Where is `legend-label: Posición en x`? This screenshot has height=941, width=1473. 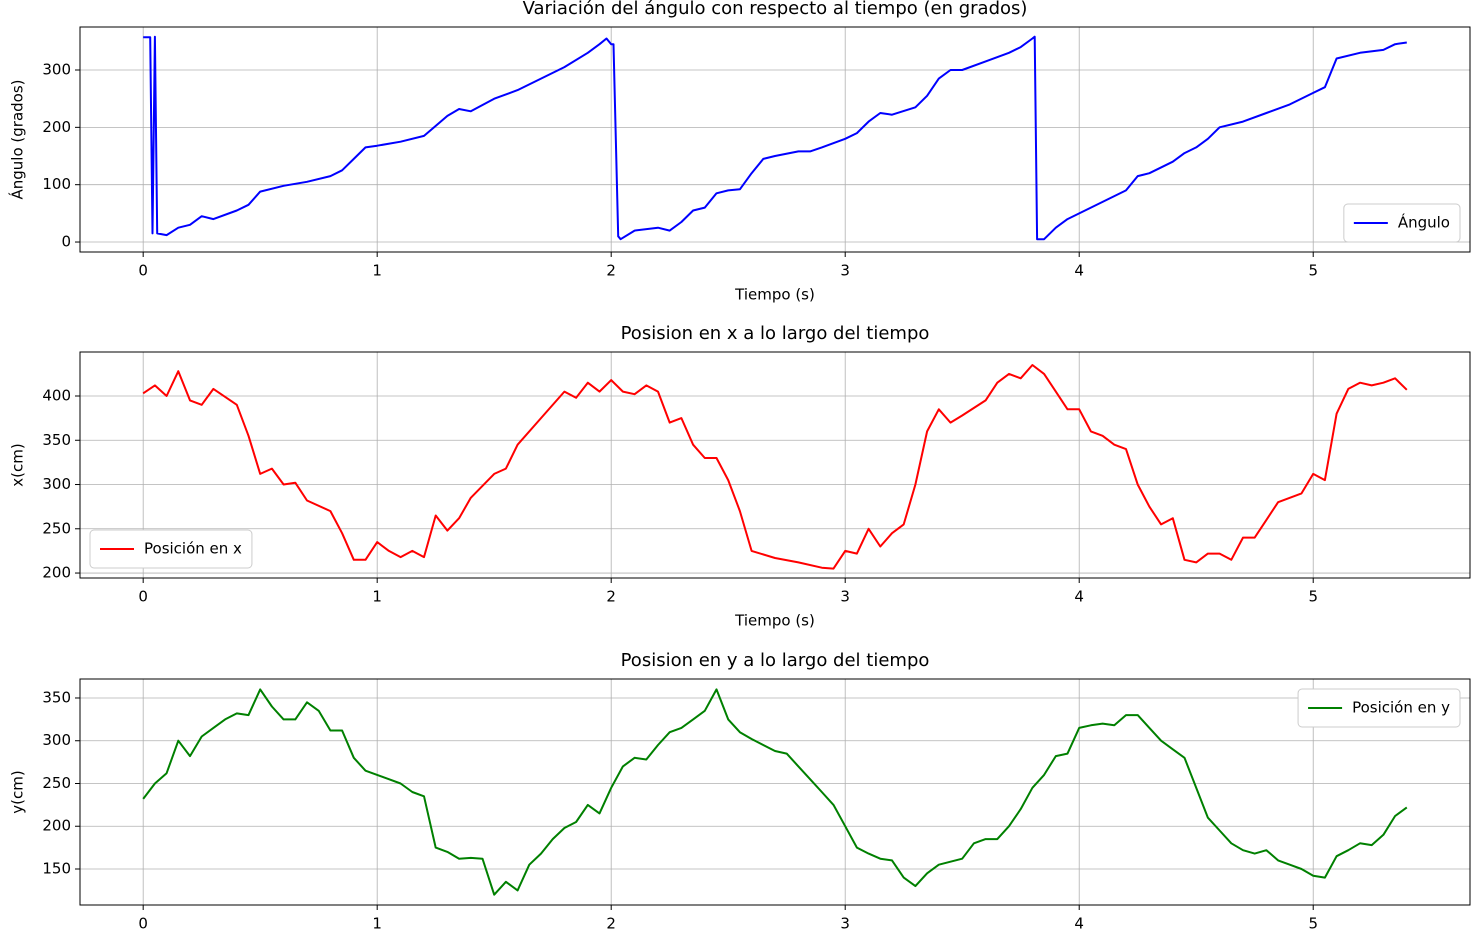 legend-label: Posición en x is located at coordinates (193, 549).